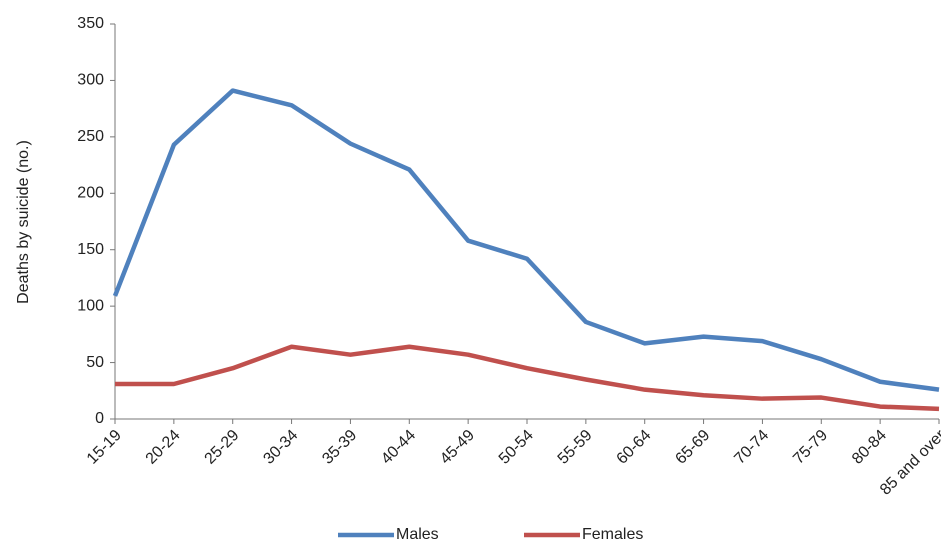  Describe the element at coordinates (457, 447) in the screenshot. I see `x-tick-label: 45-49` at that location.